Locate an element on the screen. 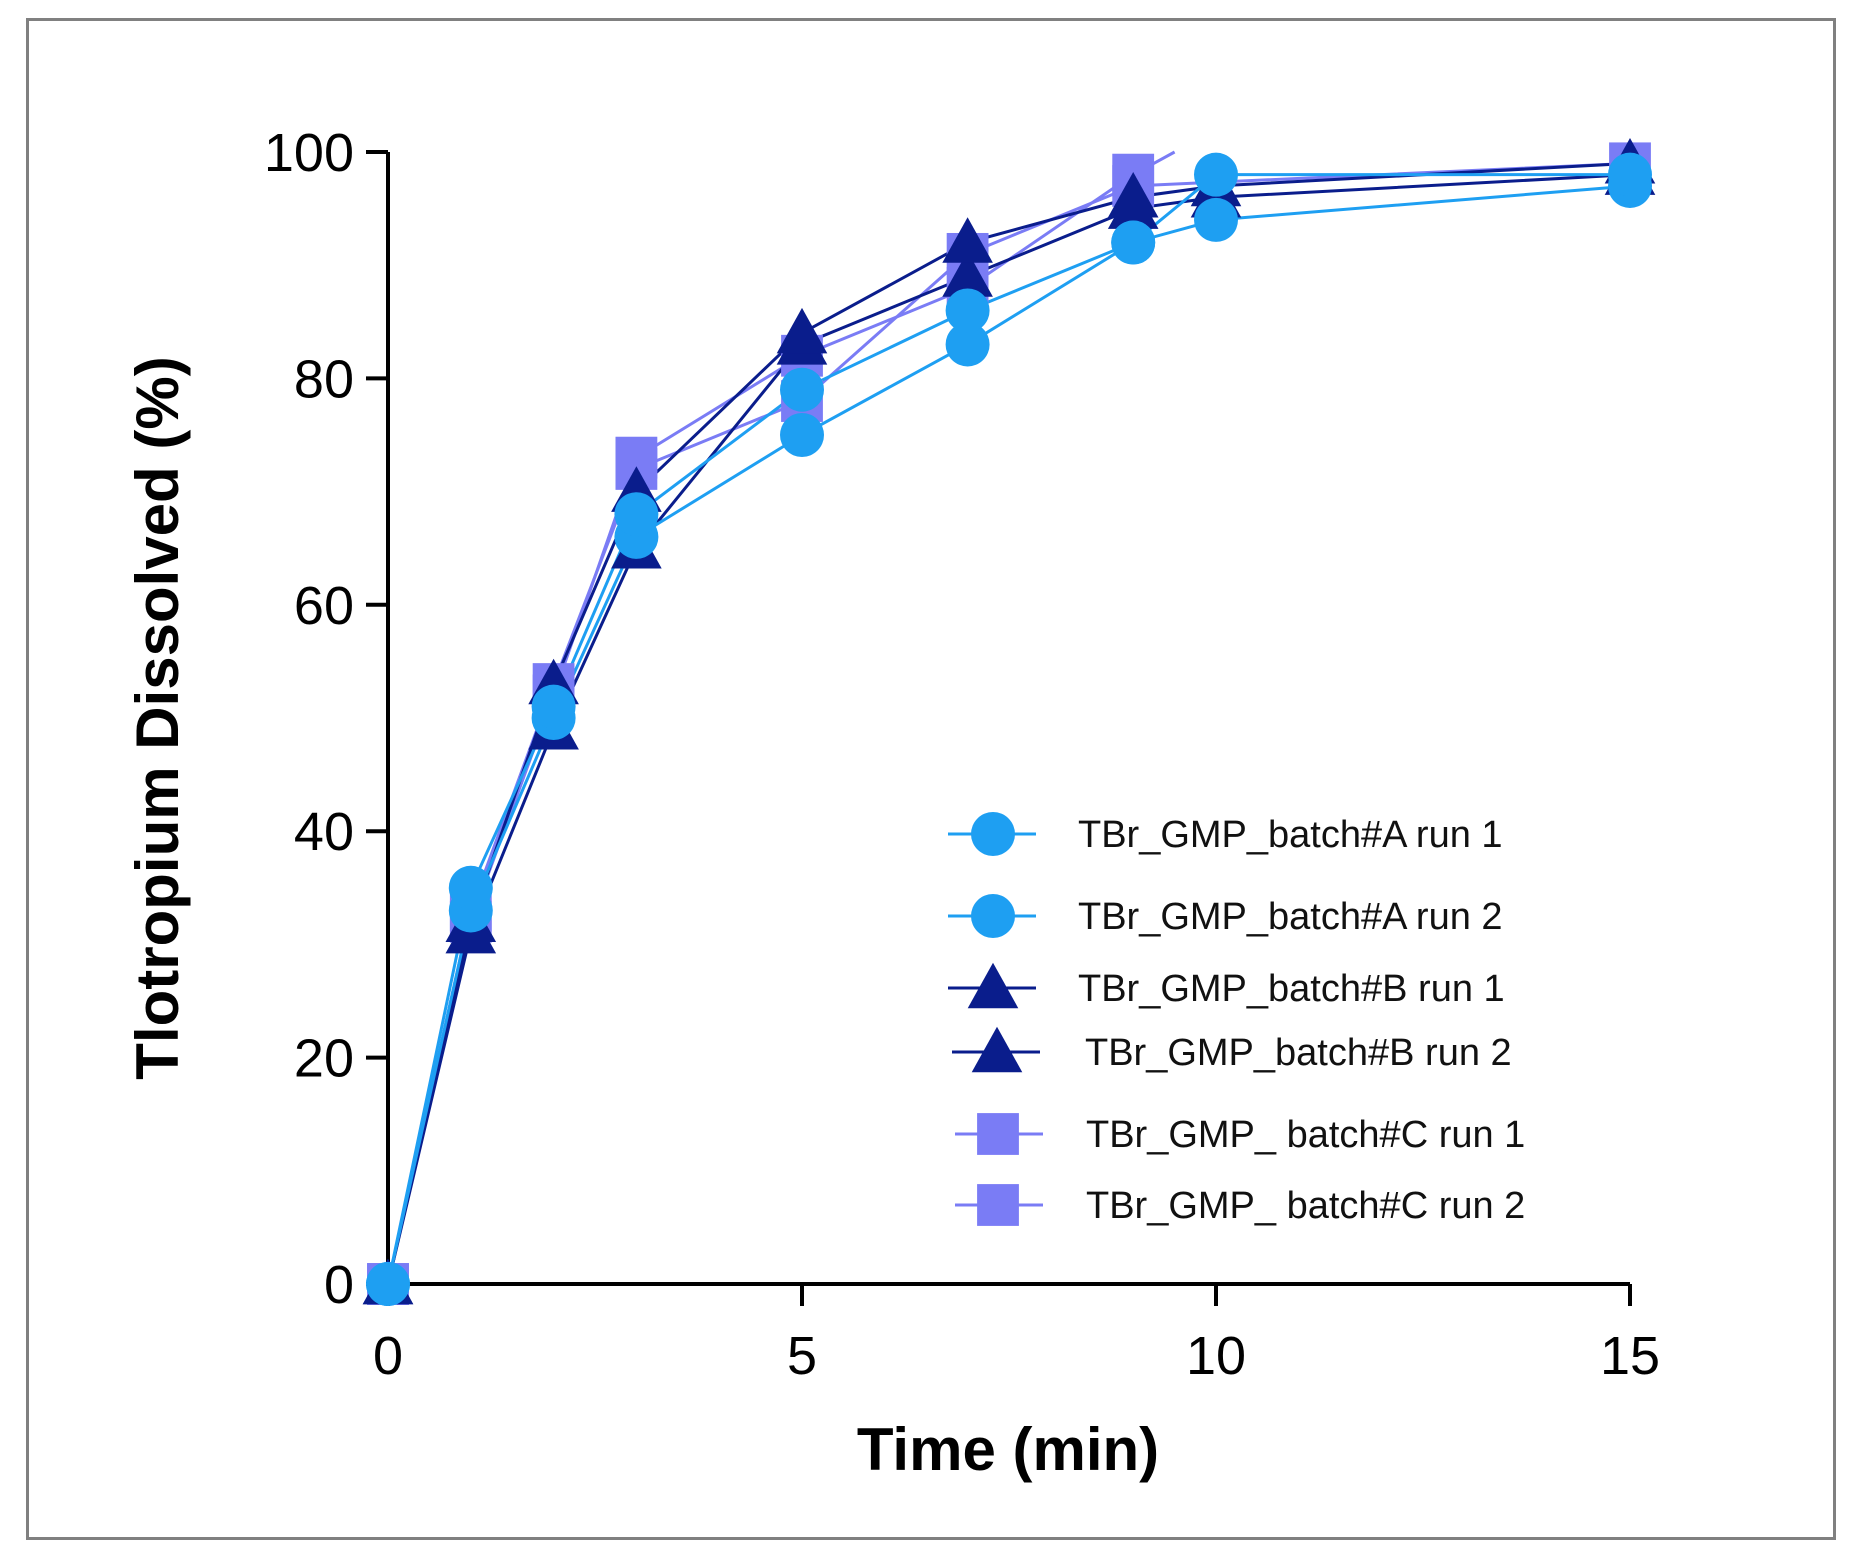 The height and width of the screenshot is (1564, 1851). y-tick-label: 100 is located at coordinates (309, 153).